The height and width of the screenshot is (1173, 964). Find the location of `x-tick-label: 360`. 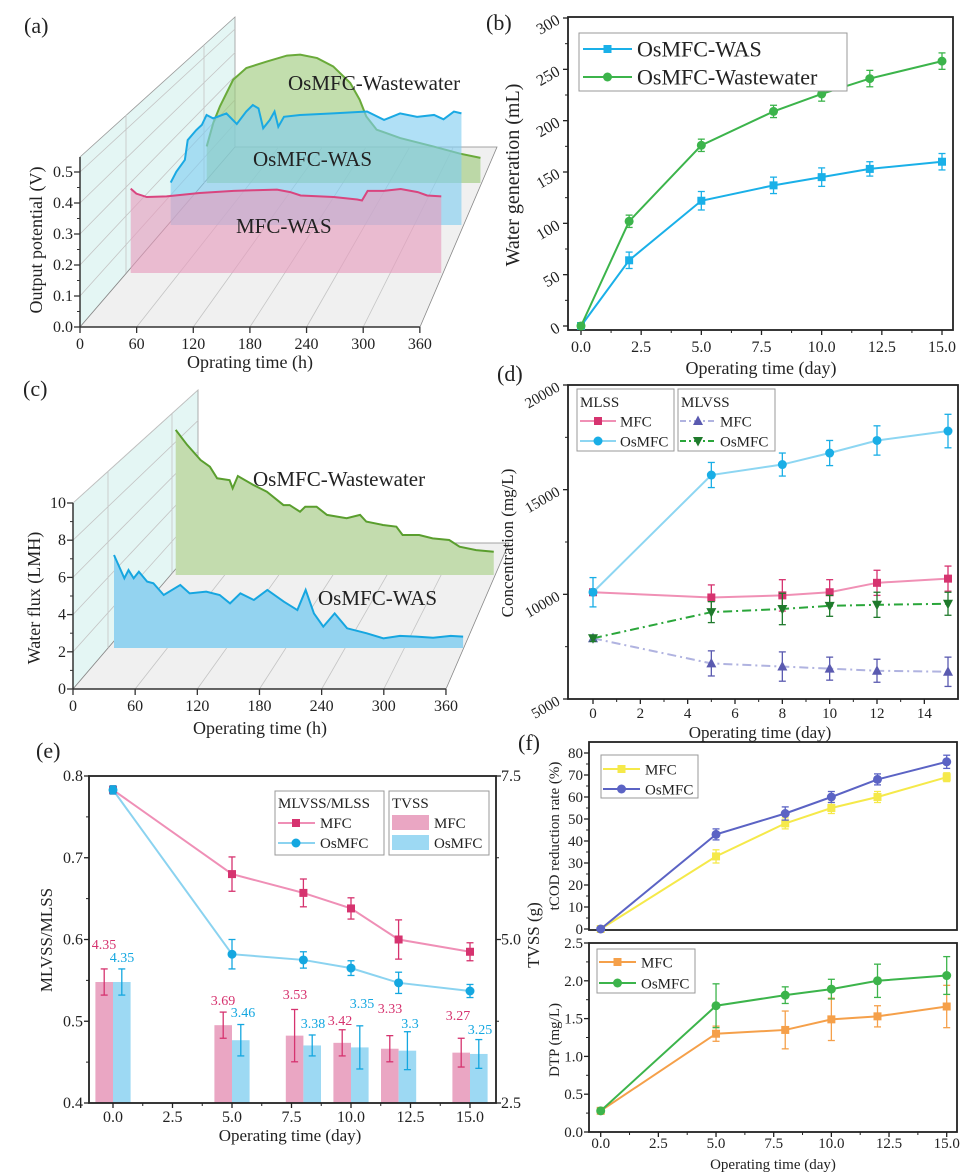

x-tick-label: 360 is located at coordinates (420, 344).